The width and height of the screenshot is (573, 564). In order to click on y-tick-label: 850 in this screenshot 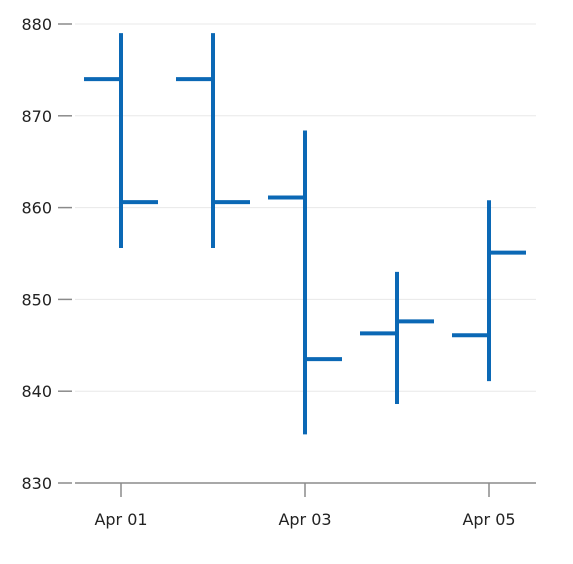, I will do `click(36, 299)`.